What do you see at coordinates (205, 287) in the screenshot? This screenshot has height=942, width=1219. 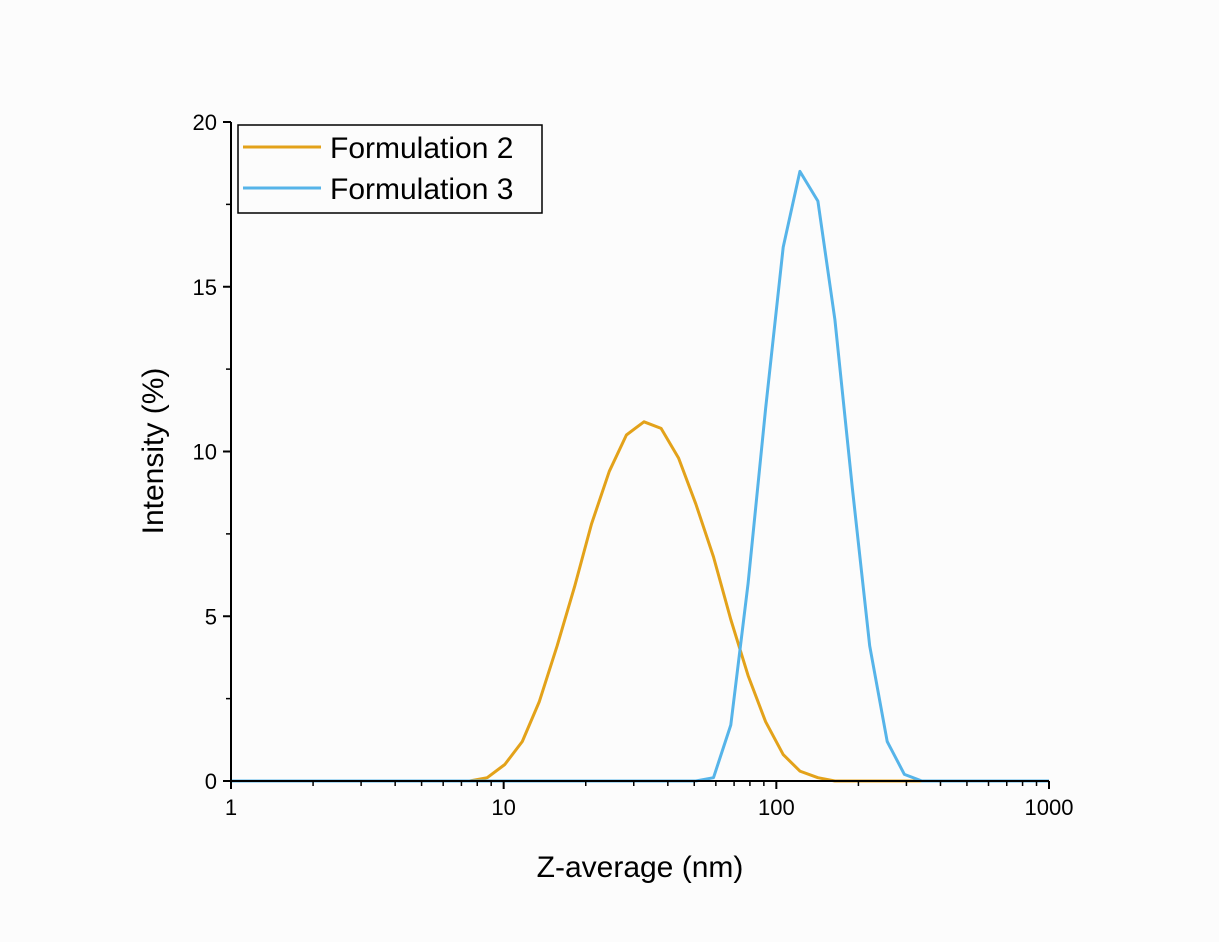 I see `y-tick-label: 15` at bounding box center [205, 287].